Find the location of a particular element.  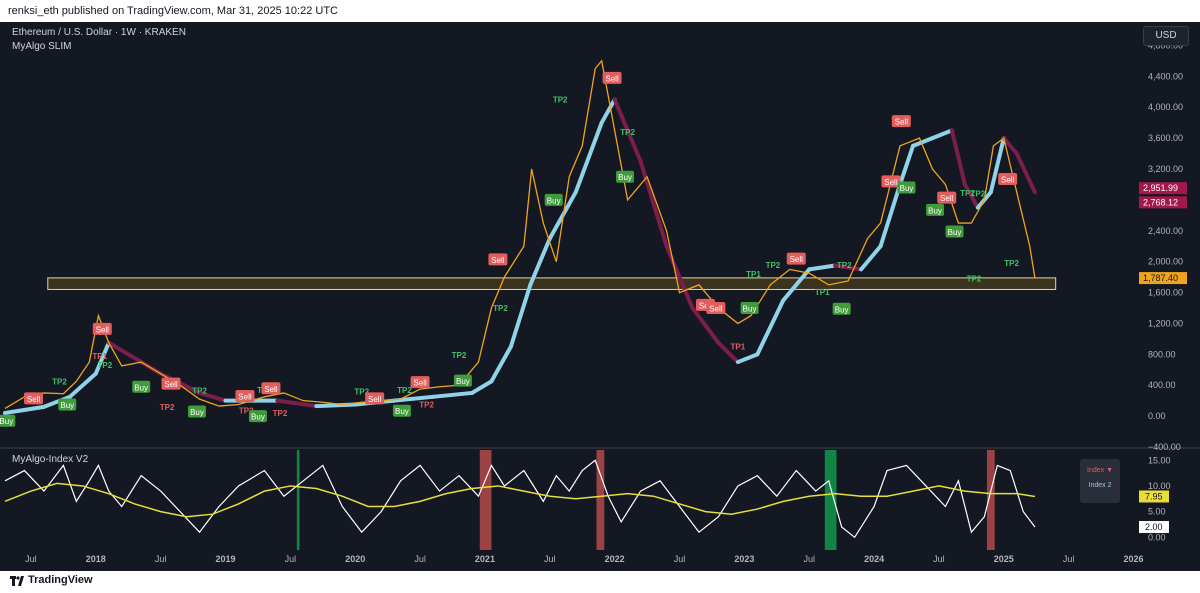

y-tick-label: 2,000.00 is located at coordinates (1165, 262).